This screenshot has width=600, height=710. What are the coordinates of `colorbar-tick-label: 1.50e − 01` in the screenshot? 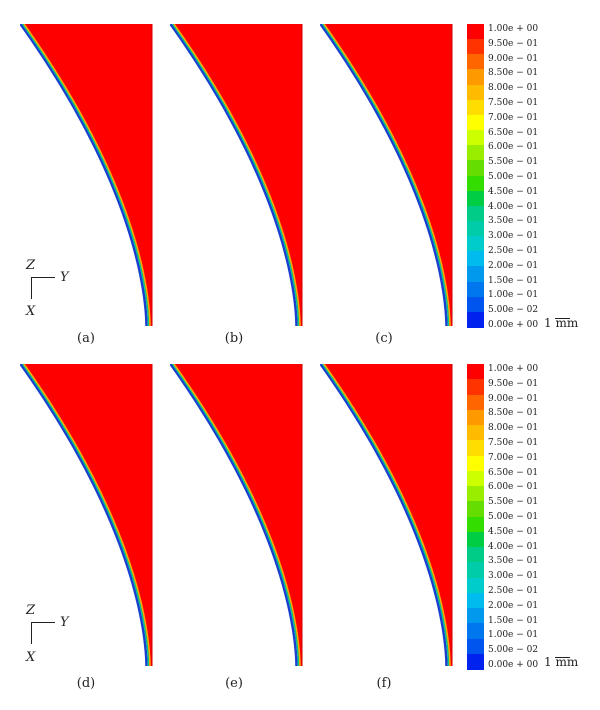 It's located at (513, 280).